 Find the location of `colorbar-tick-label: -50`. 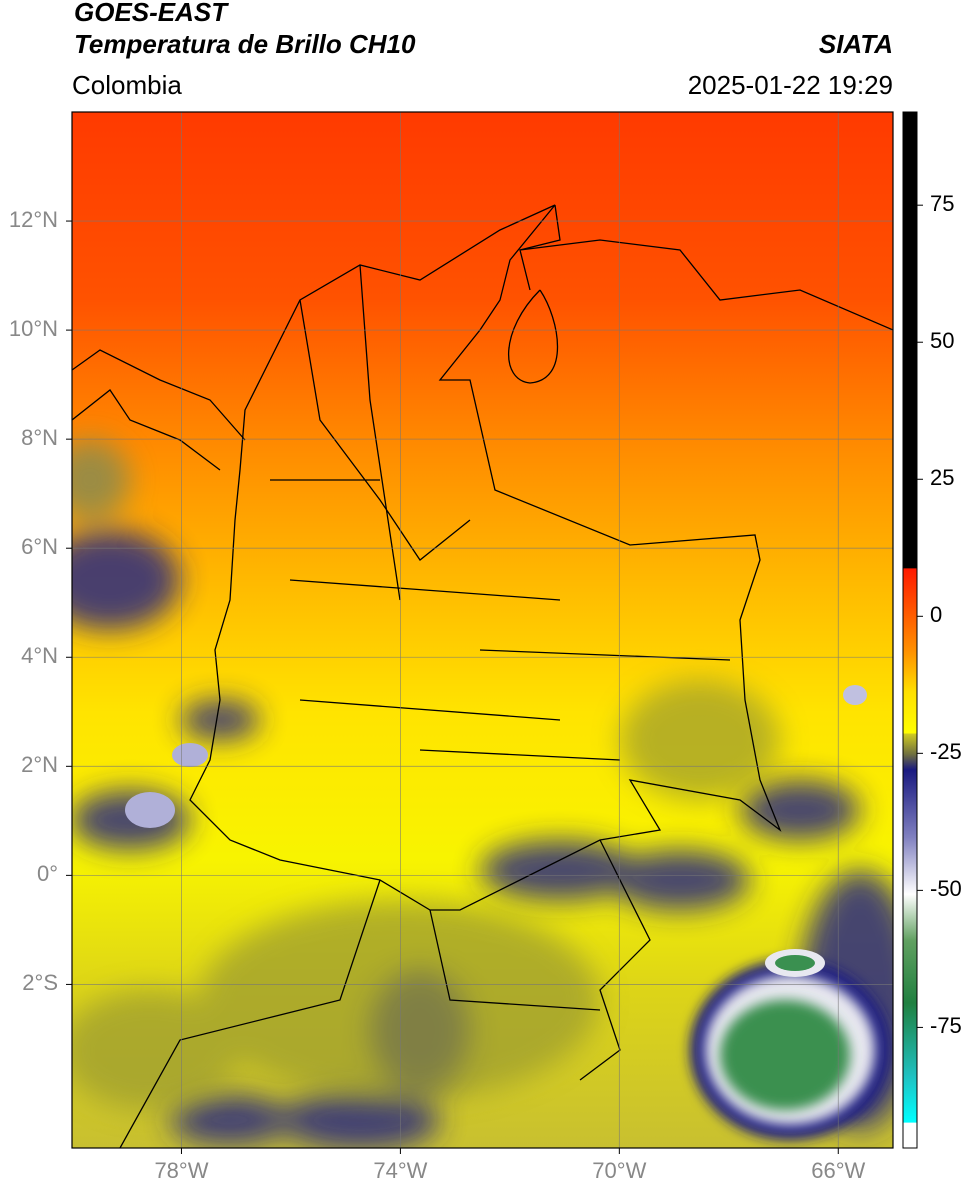

colorbar-tick-label: -50 is located at coordinates (946, 888).